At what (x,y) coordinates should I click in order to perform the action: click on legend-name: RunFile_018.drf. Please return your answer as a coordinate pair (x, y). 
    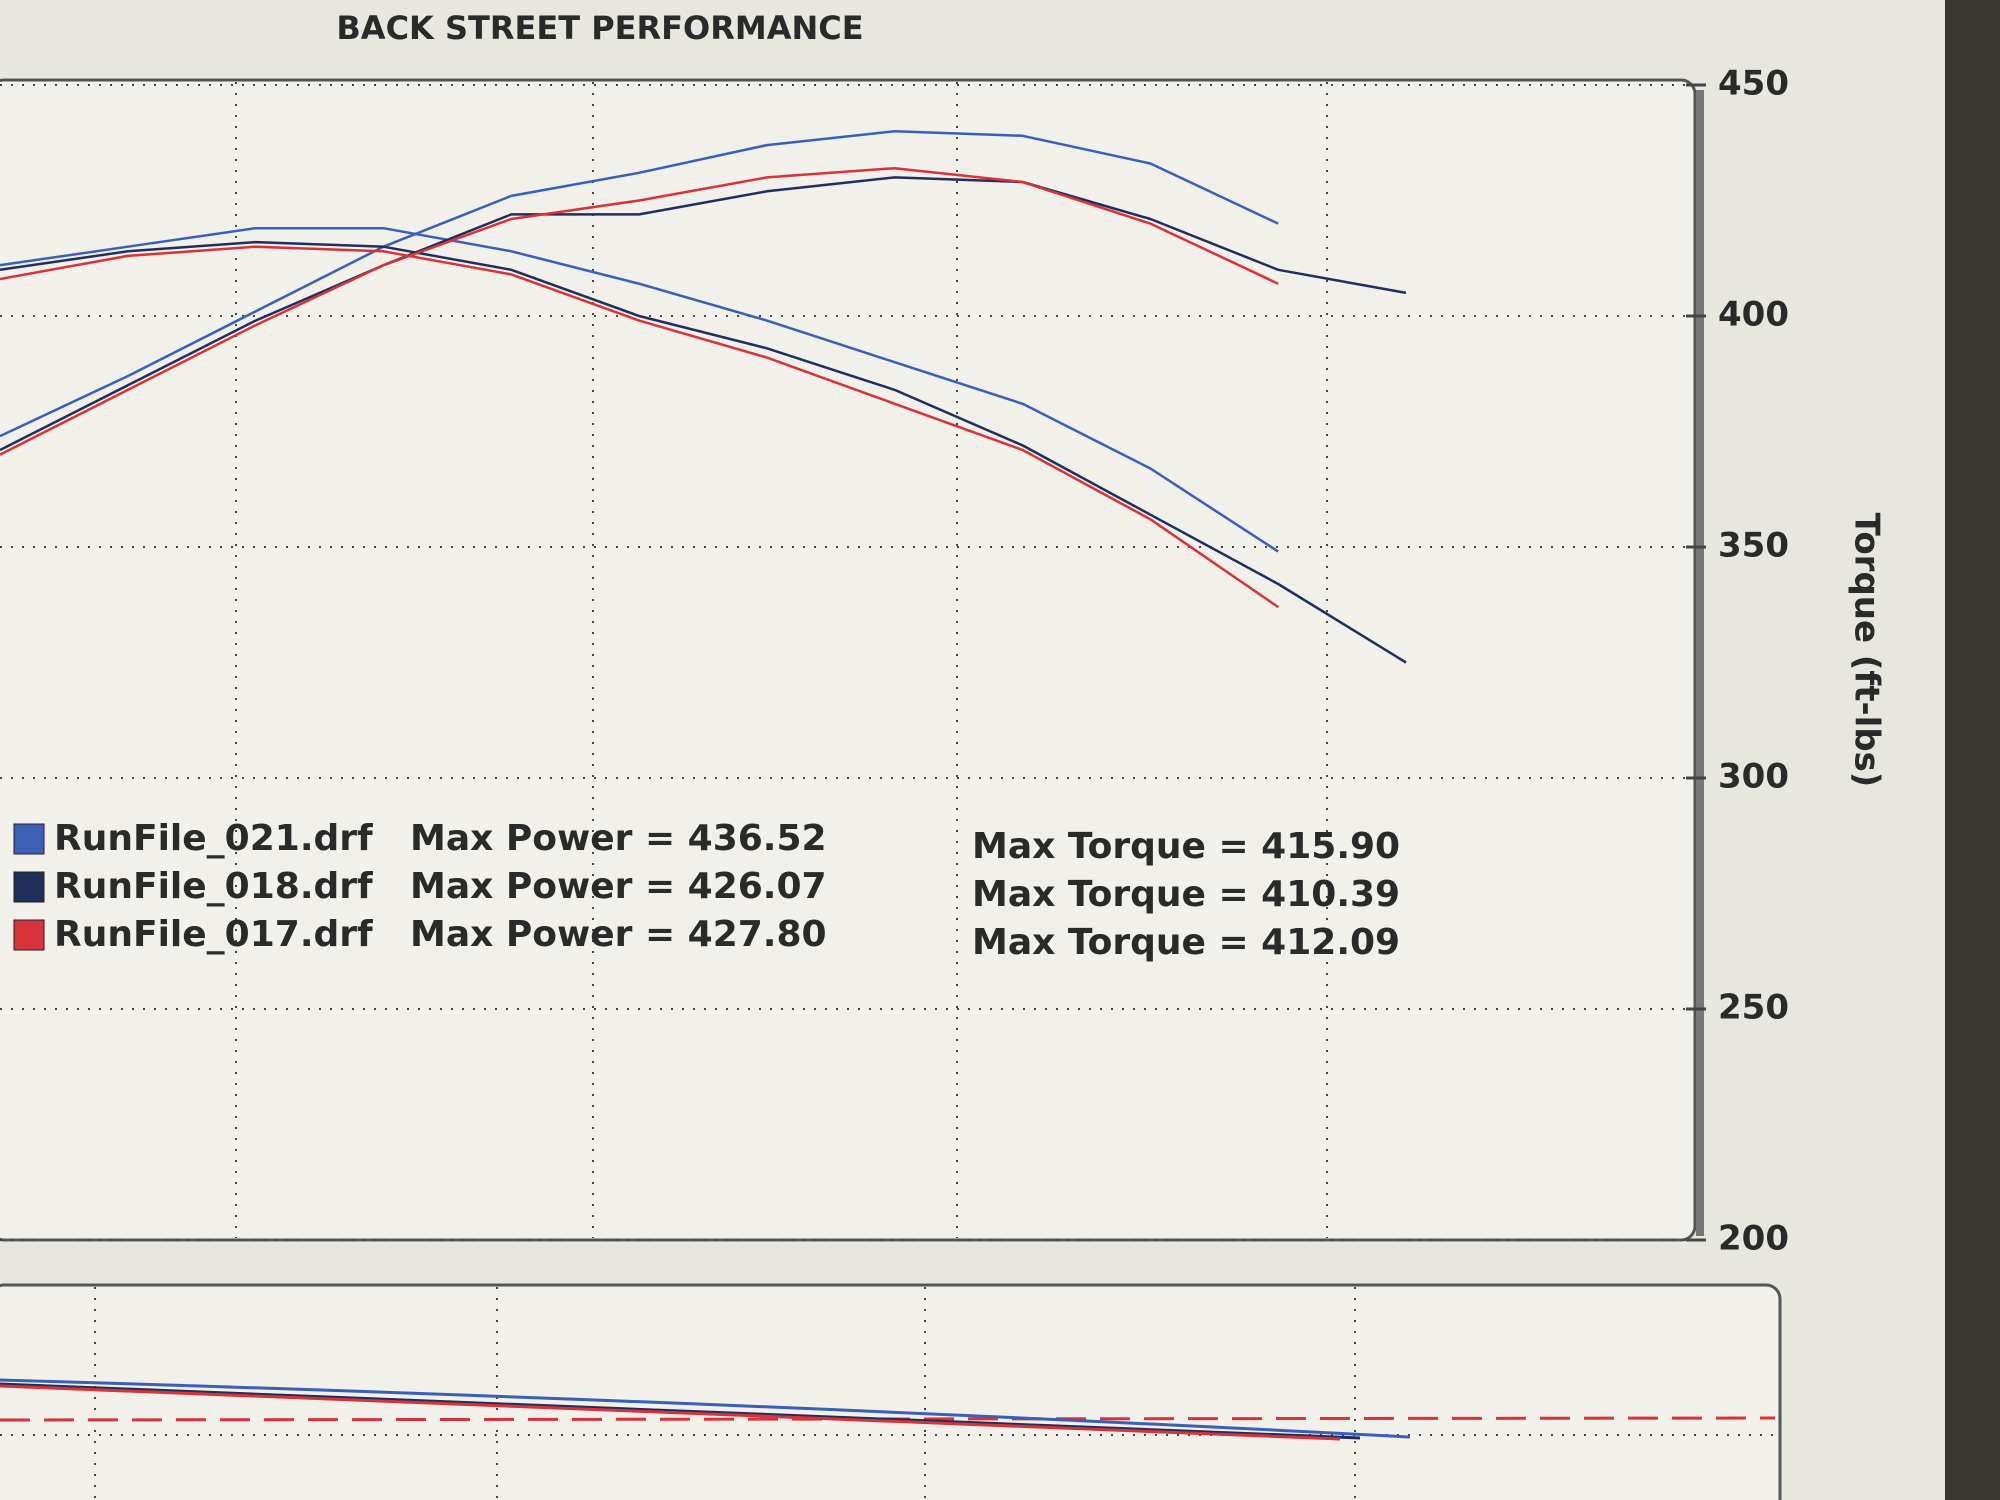
    Looking at the image, I should click on (213, 886).